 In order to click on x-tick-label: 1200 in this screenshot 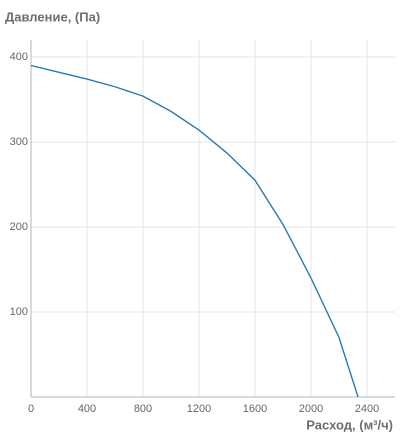, I will do `click(199, 409)`.